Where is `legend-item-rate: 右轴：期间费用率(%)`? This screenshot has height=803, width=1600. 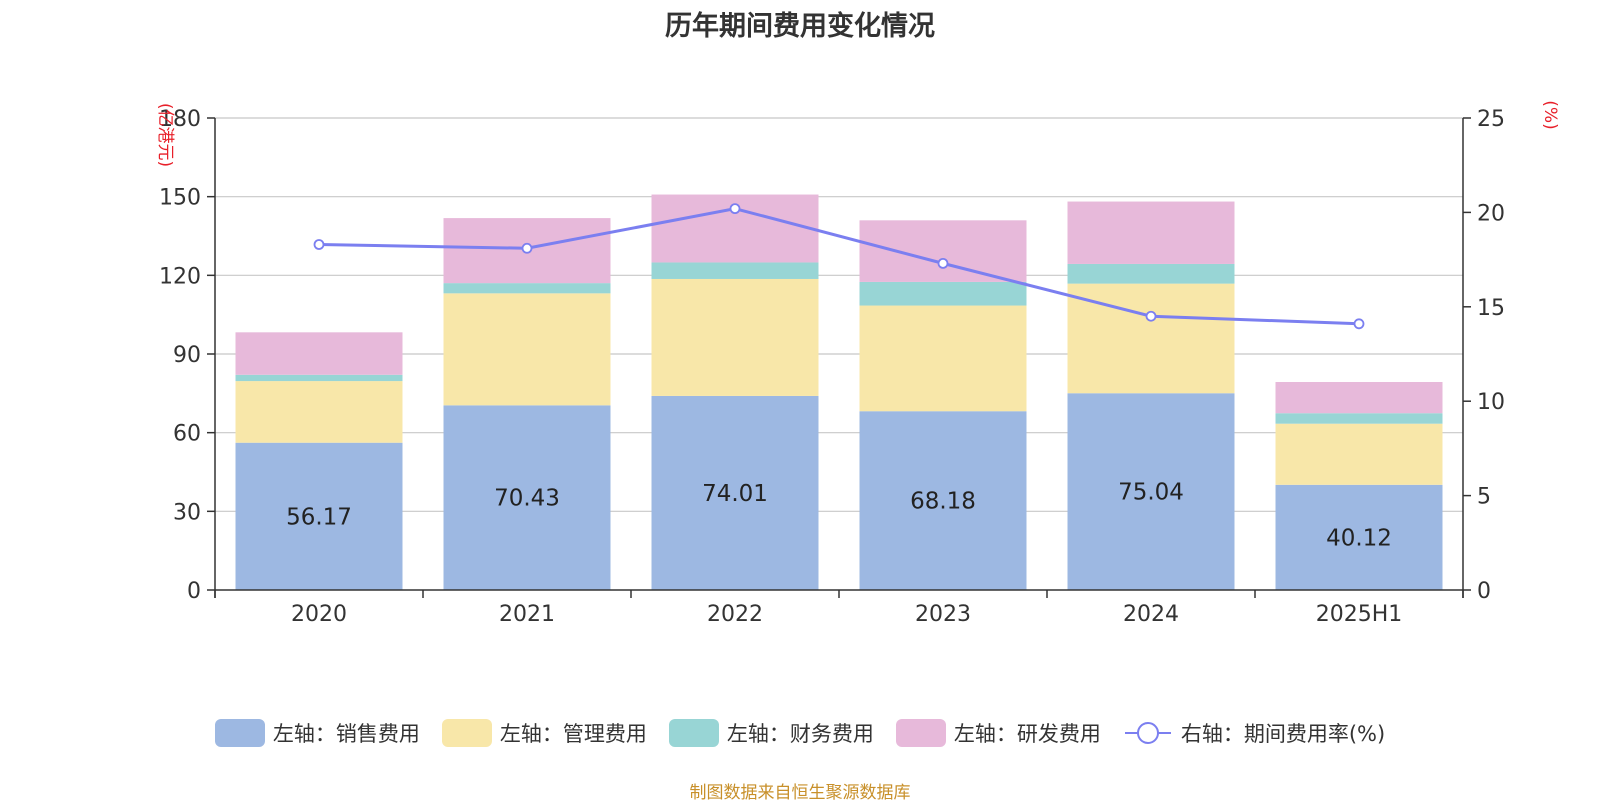
legend-item-rate: 右轴：期间费用率(%) is located at coordinates (1254, 733).